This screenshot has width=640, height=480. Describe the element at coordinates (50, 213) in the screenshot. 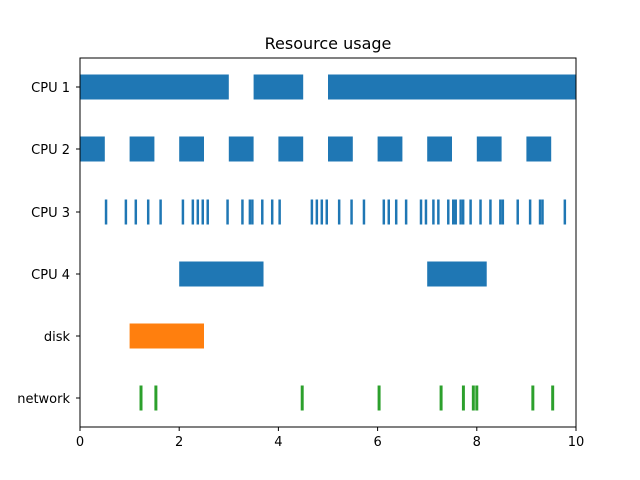

I see `y-tick-label: CPU 3` at that location.